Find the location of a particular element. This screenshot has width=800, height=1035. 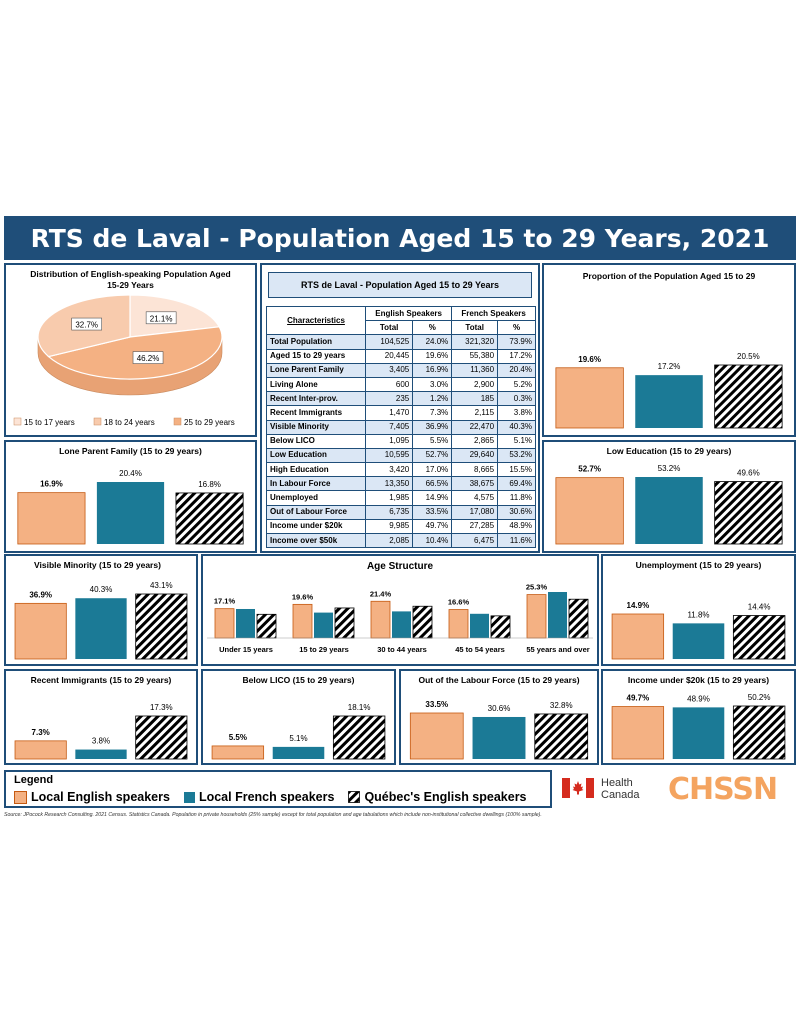

low-education-title: Low Education (15 to 29 years) is located at coordinates (669, 451).